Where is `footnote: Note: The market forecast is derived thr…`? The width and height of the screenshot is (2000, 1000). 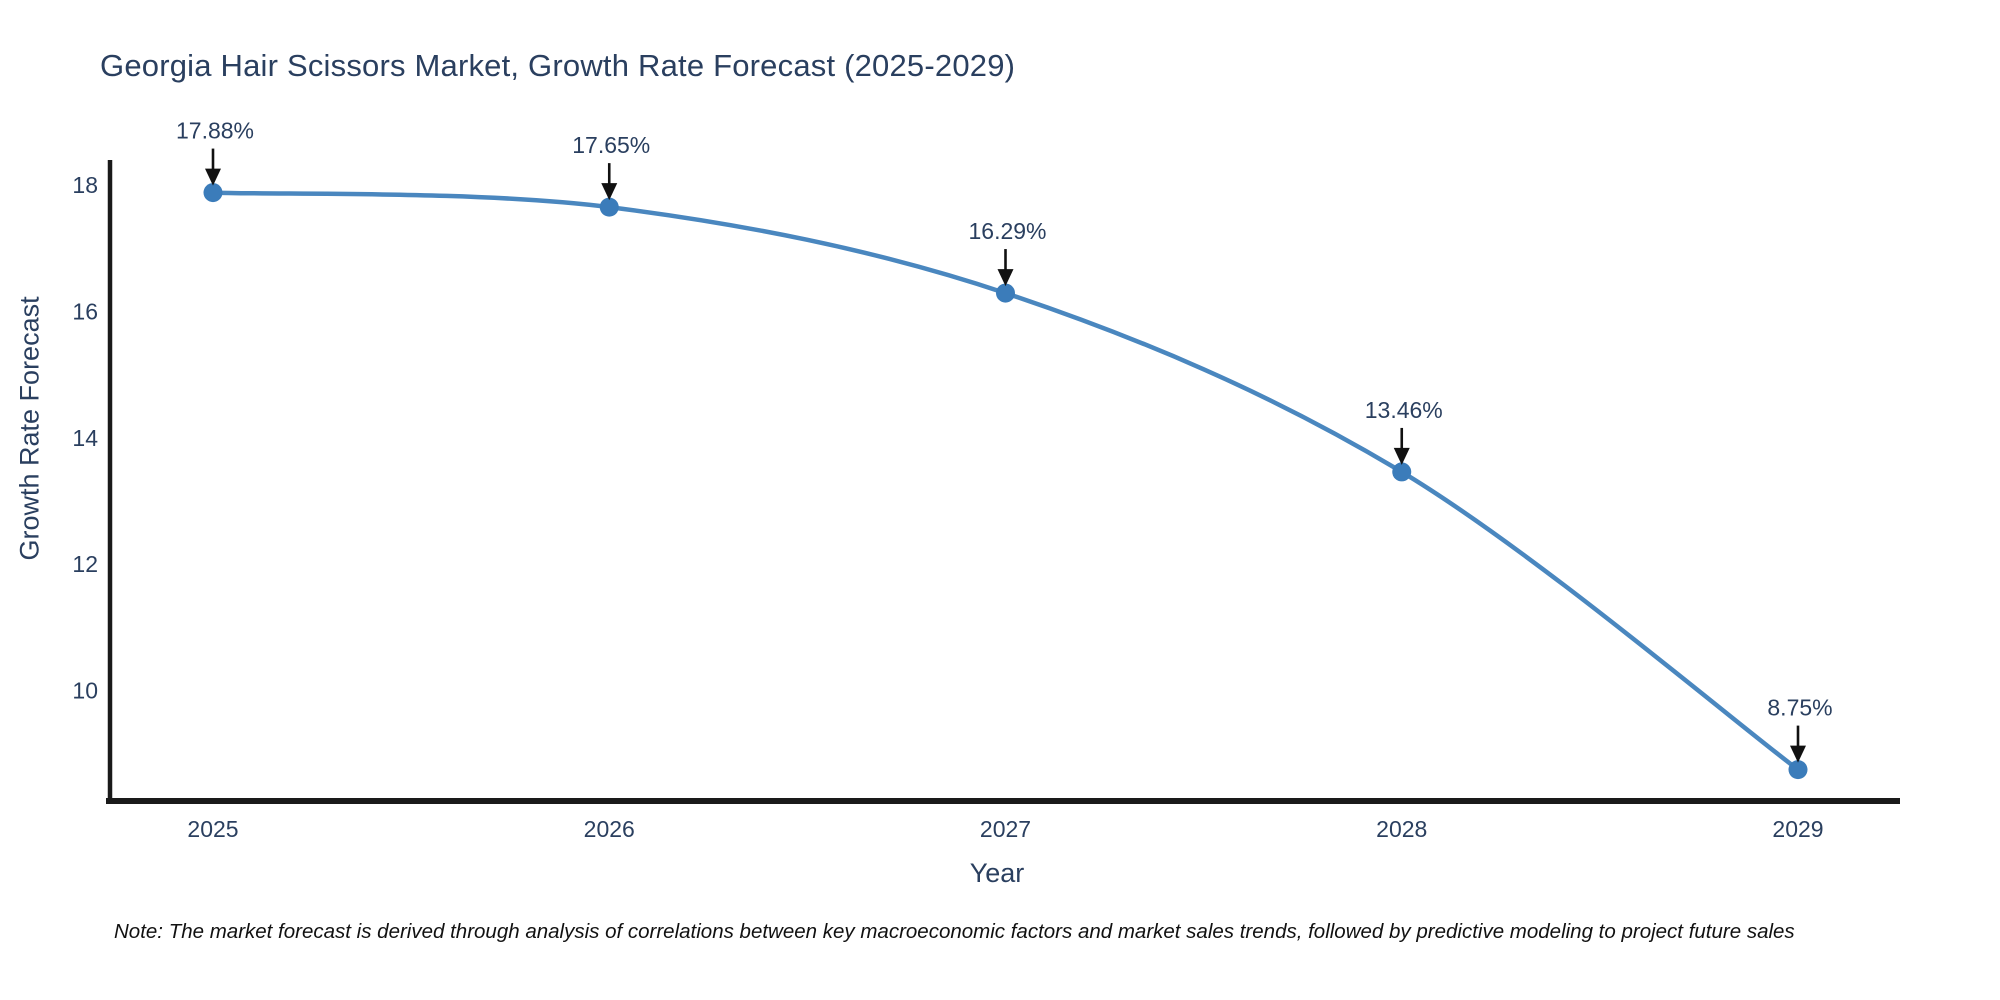
footnote: Note: The market forecast is derived thr… is located at coordinates (954, 931).